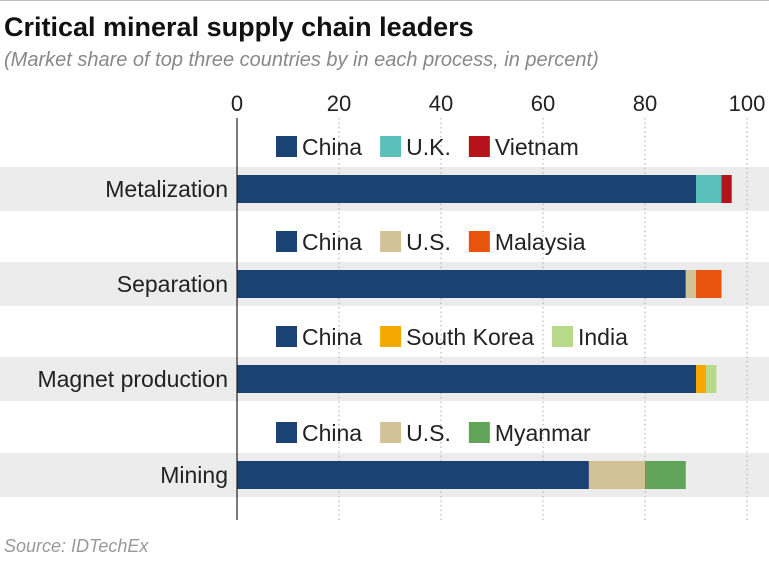  What do you see at coordinates (603, 337) in the screenshot?
I see `legend-label: India` at bounding box center [603, 337].